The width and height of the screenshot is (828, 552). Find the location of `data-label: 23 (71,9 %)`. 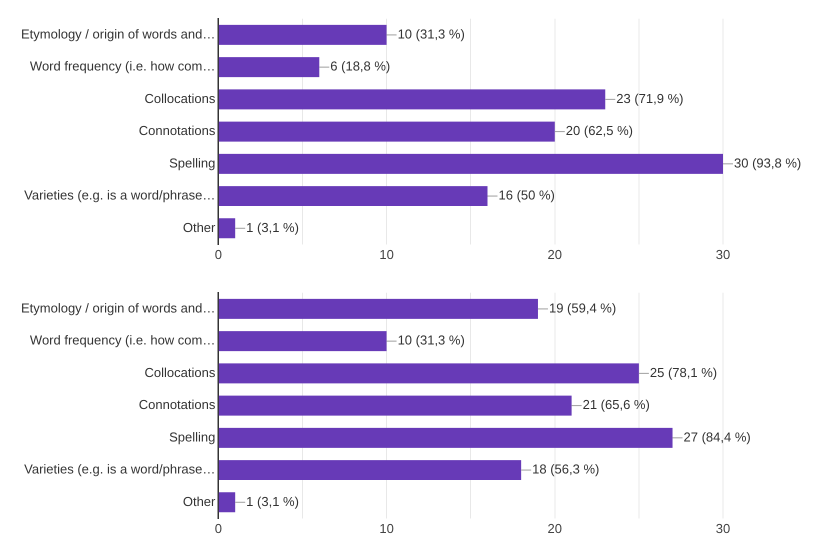

data-label: 23 (71,9 %) is located at coordinates (650, 98).